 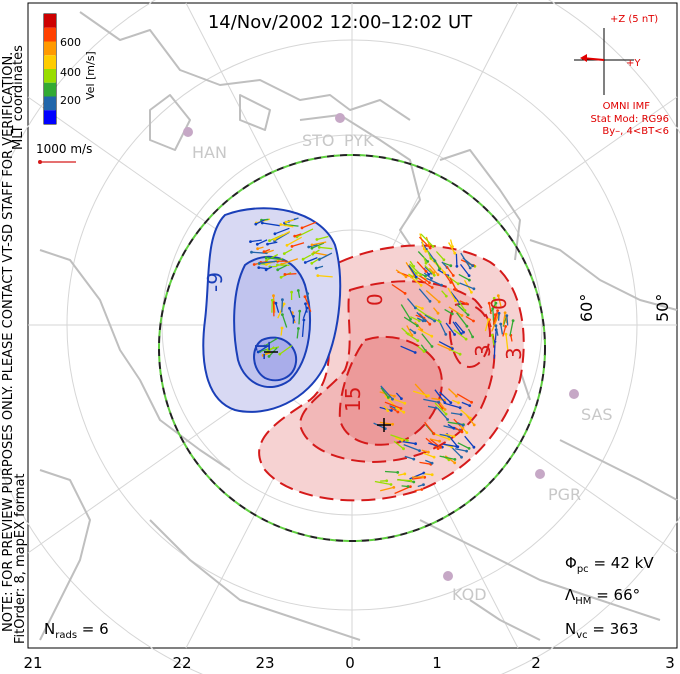 I want to click on radar-marker-han, so click(x=188, y=132).